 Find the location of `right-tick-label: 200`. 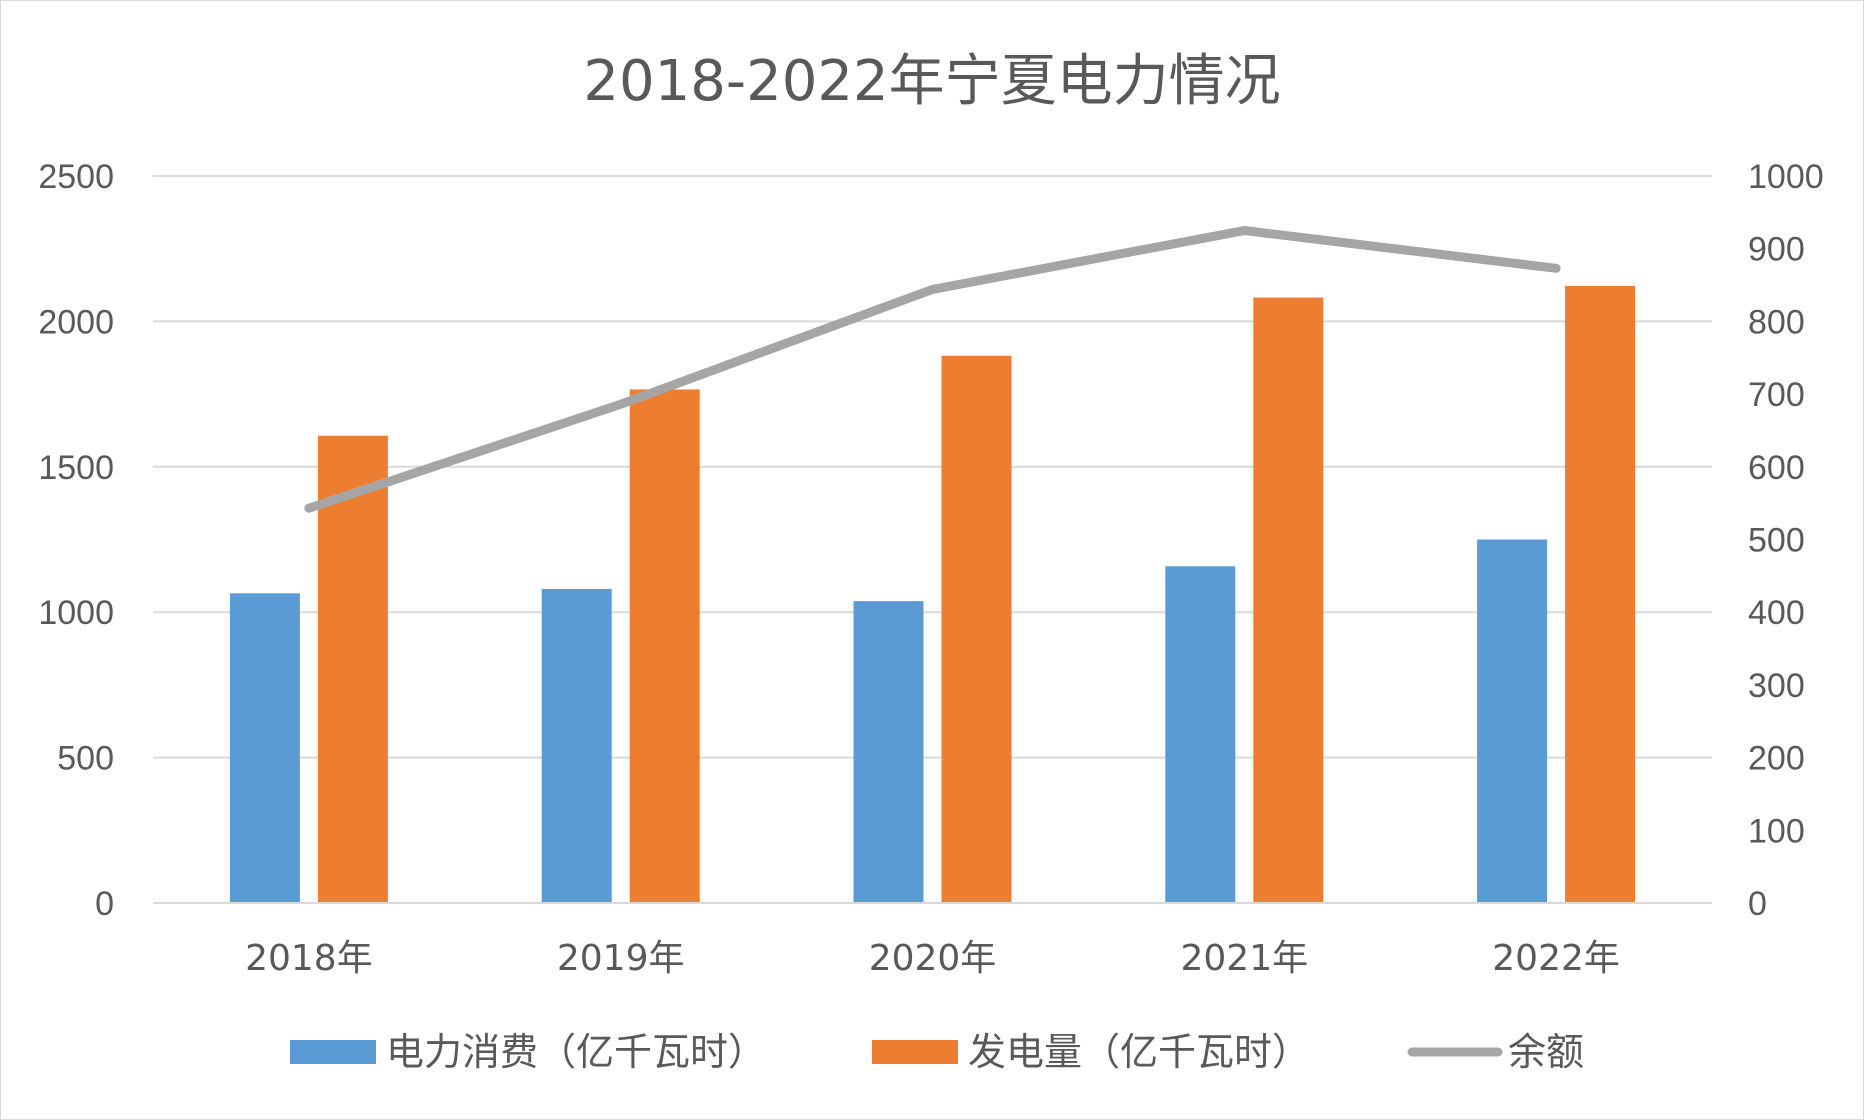

right-tick-label: 200 is located at coordinates (1776, 759).